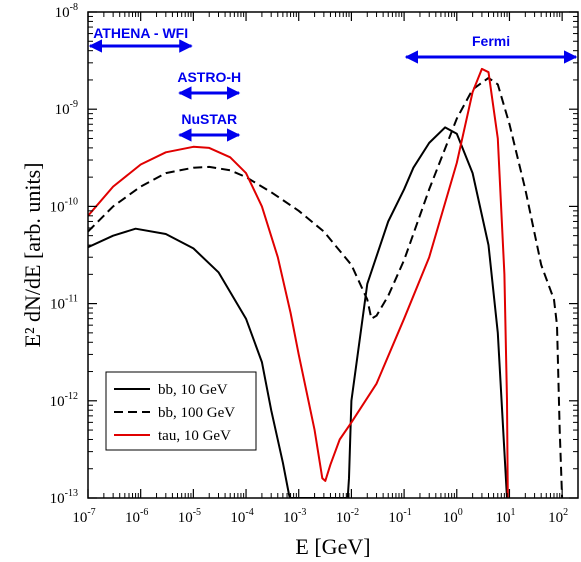 Image resolution: width=581 pixels, height=562 pixels. Describe the element at coordinates (66, 108) in the screenshot. I see `y-tick-label: 10⁻⁹` at that location.